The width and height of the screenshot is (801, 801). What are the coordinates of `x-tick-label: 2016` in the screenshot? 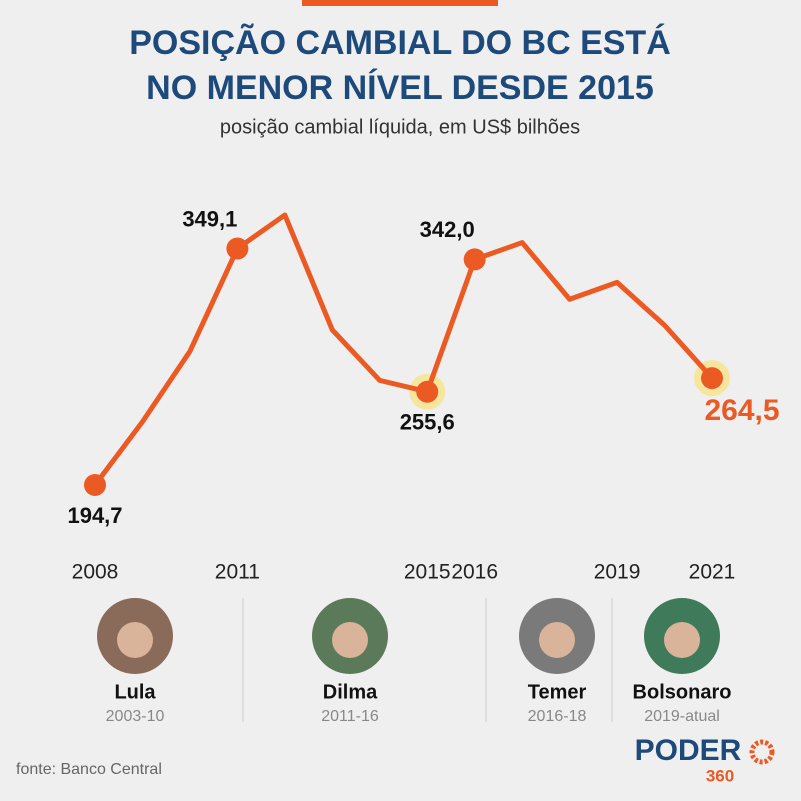 It's located at (474, 572).